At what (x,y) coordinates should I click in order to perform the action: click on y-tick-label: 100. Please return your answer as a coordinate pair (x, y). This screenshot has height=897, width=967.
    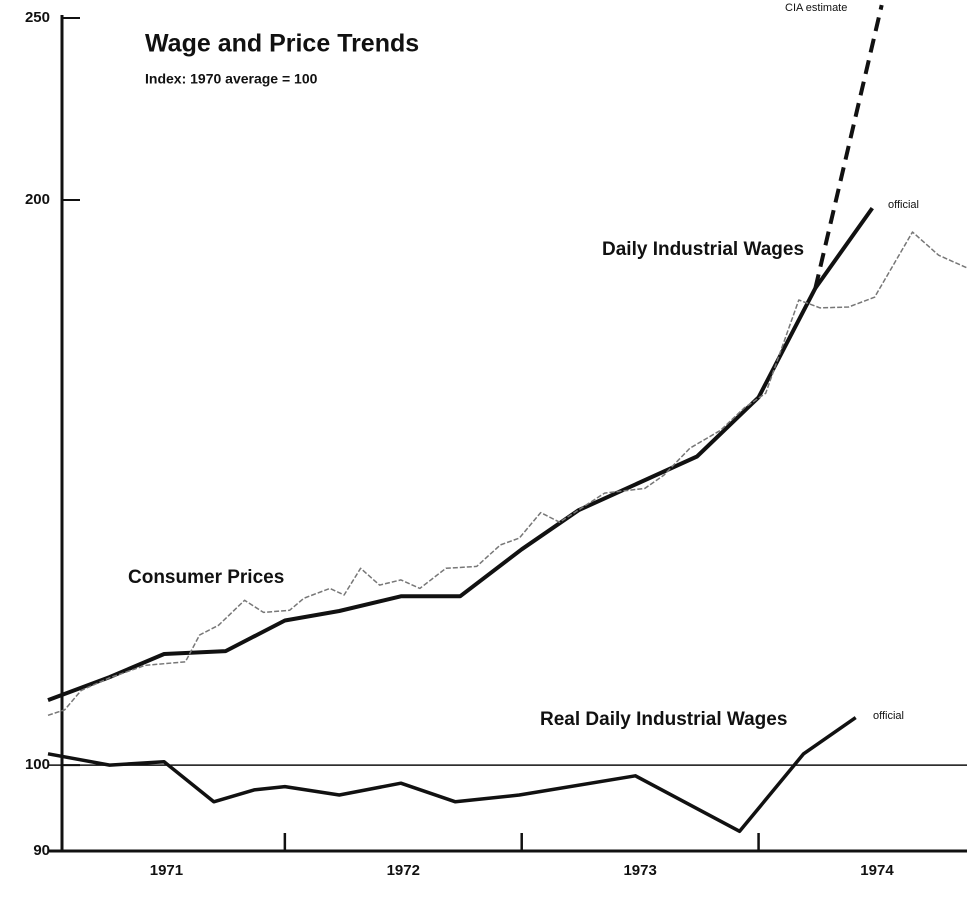
    Looking at the image, I should click on (37, 764).